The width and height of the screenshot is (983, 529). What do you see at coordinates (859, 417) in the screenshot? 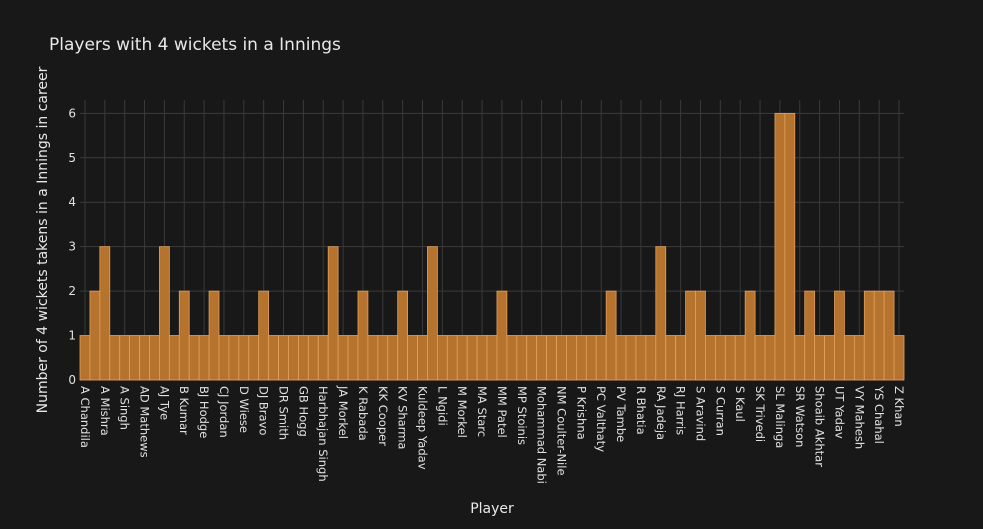
I see `x-tick-label: VY Mahesh` at bounding box center [859, 417].